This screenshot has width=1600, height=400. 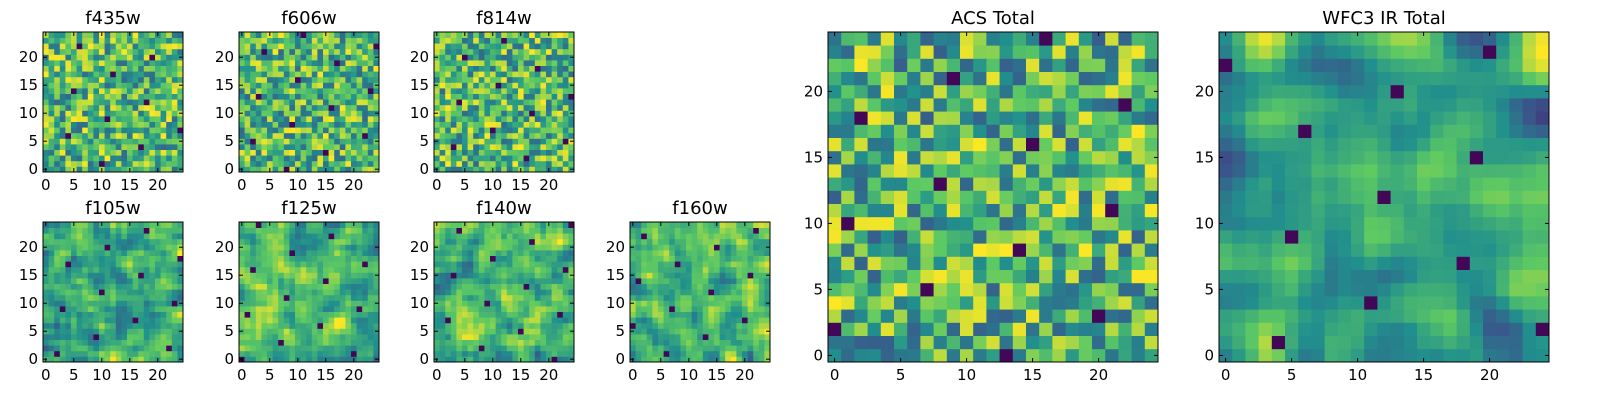 What do you see at coordinates (437, 185) in the screenshot?
I see `x-tick-label: 0` at bounding box center [437, 185].